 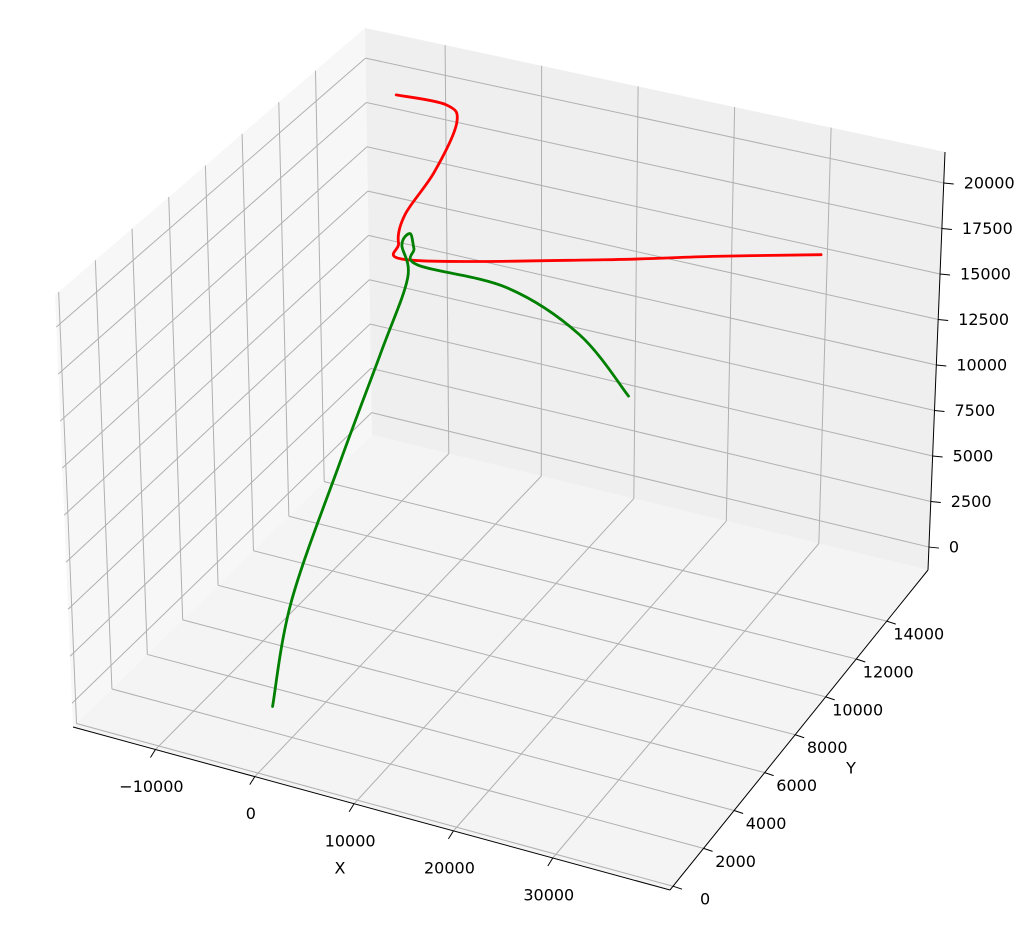 What do you see at coordinates (985, 273) in the screenshot?
I see `z-tick-label: 15000` at bounding box center [985, 273].